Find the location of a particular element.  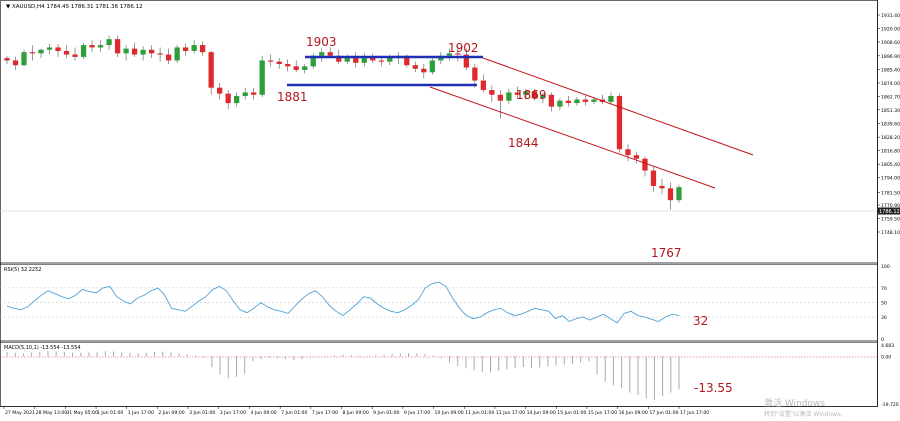

current-price-label-bg is located at coordinates (889, 211).